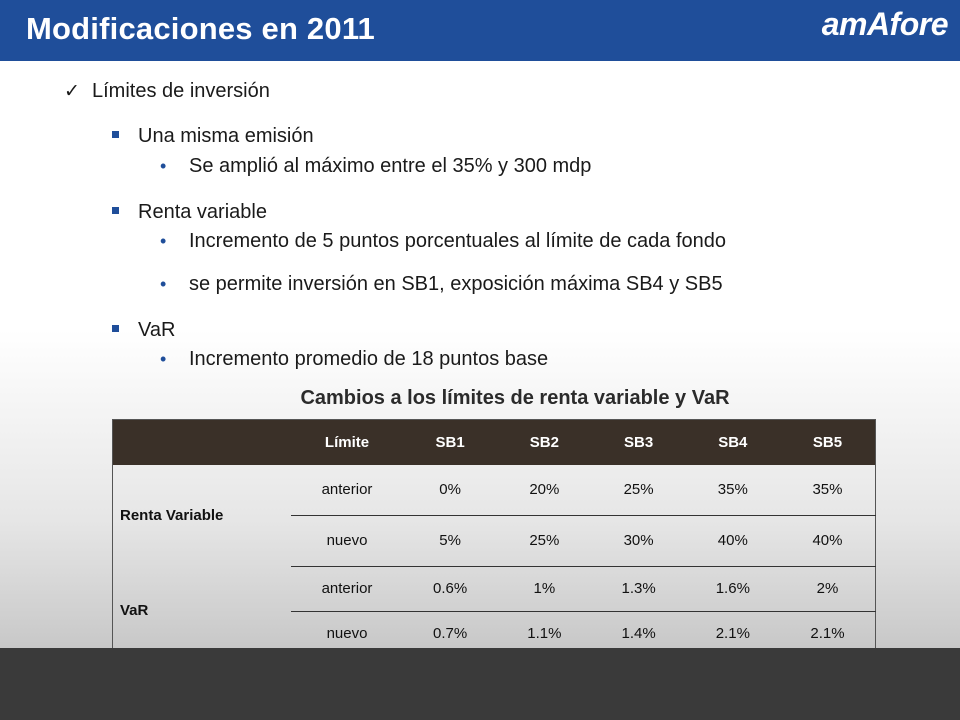  Describe the element at coordinates (226, 136) in the screenshot. I see `bullet-section-label: Una misma emisión` at that location.